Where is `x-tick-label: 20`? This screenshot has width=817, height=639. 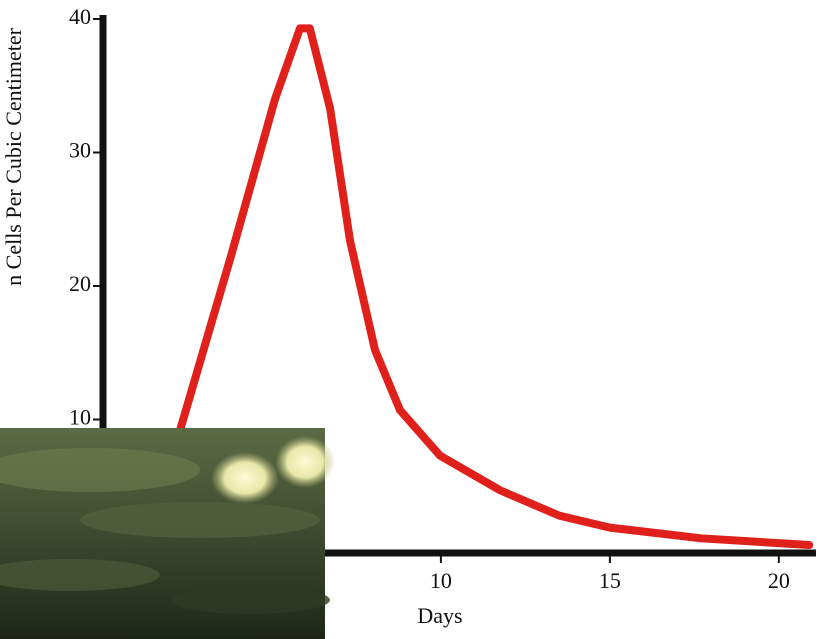 x-tick-label: 20 is located at coordinates (779, 580).